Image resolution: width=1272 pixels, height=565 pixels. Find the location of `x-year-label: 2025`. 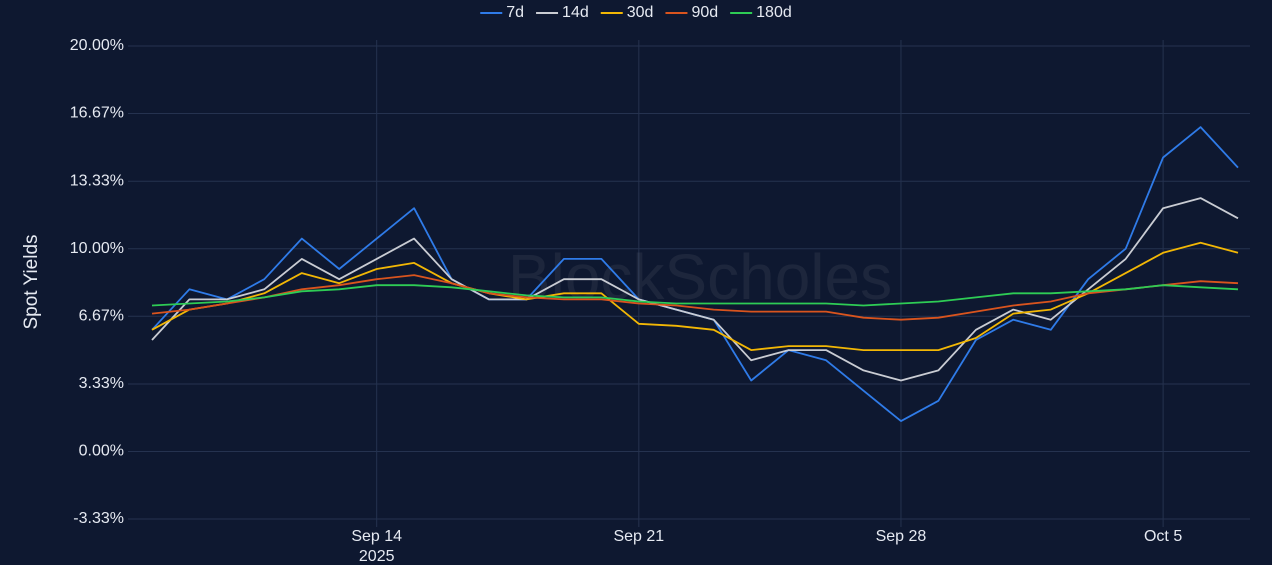

x-year-label: 2025 is located at coordinates (377, 556).